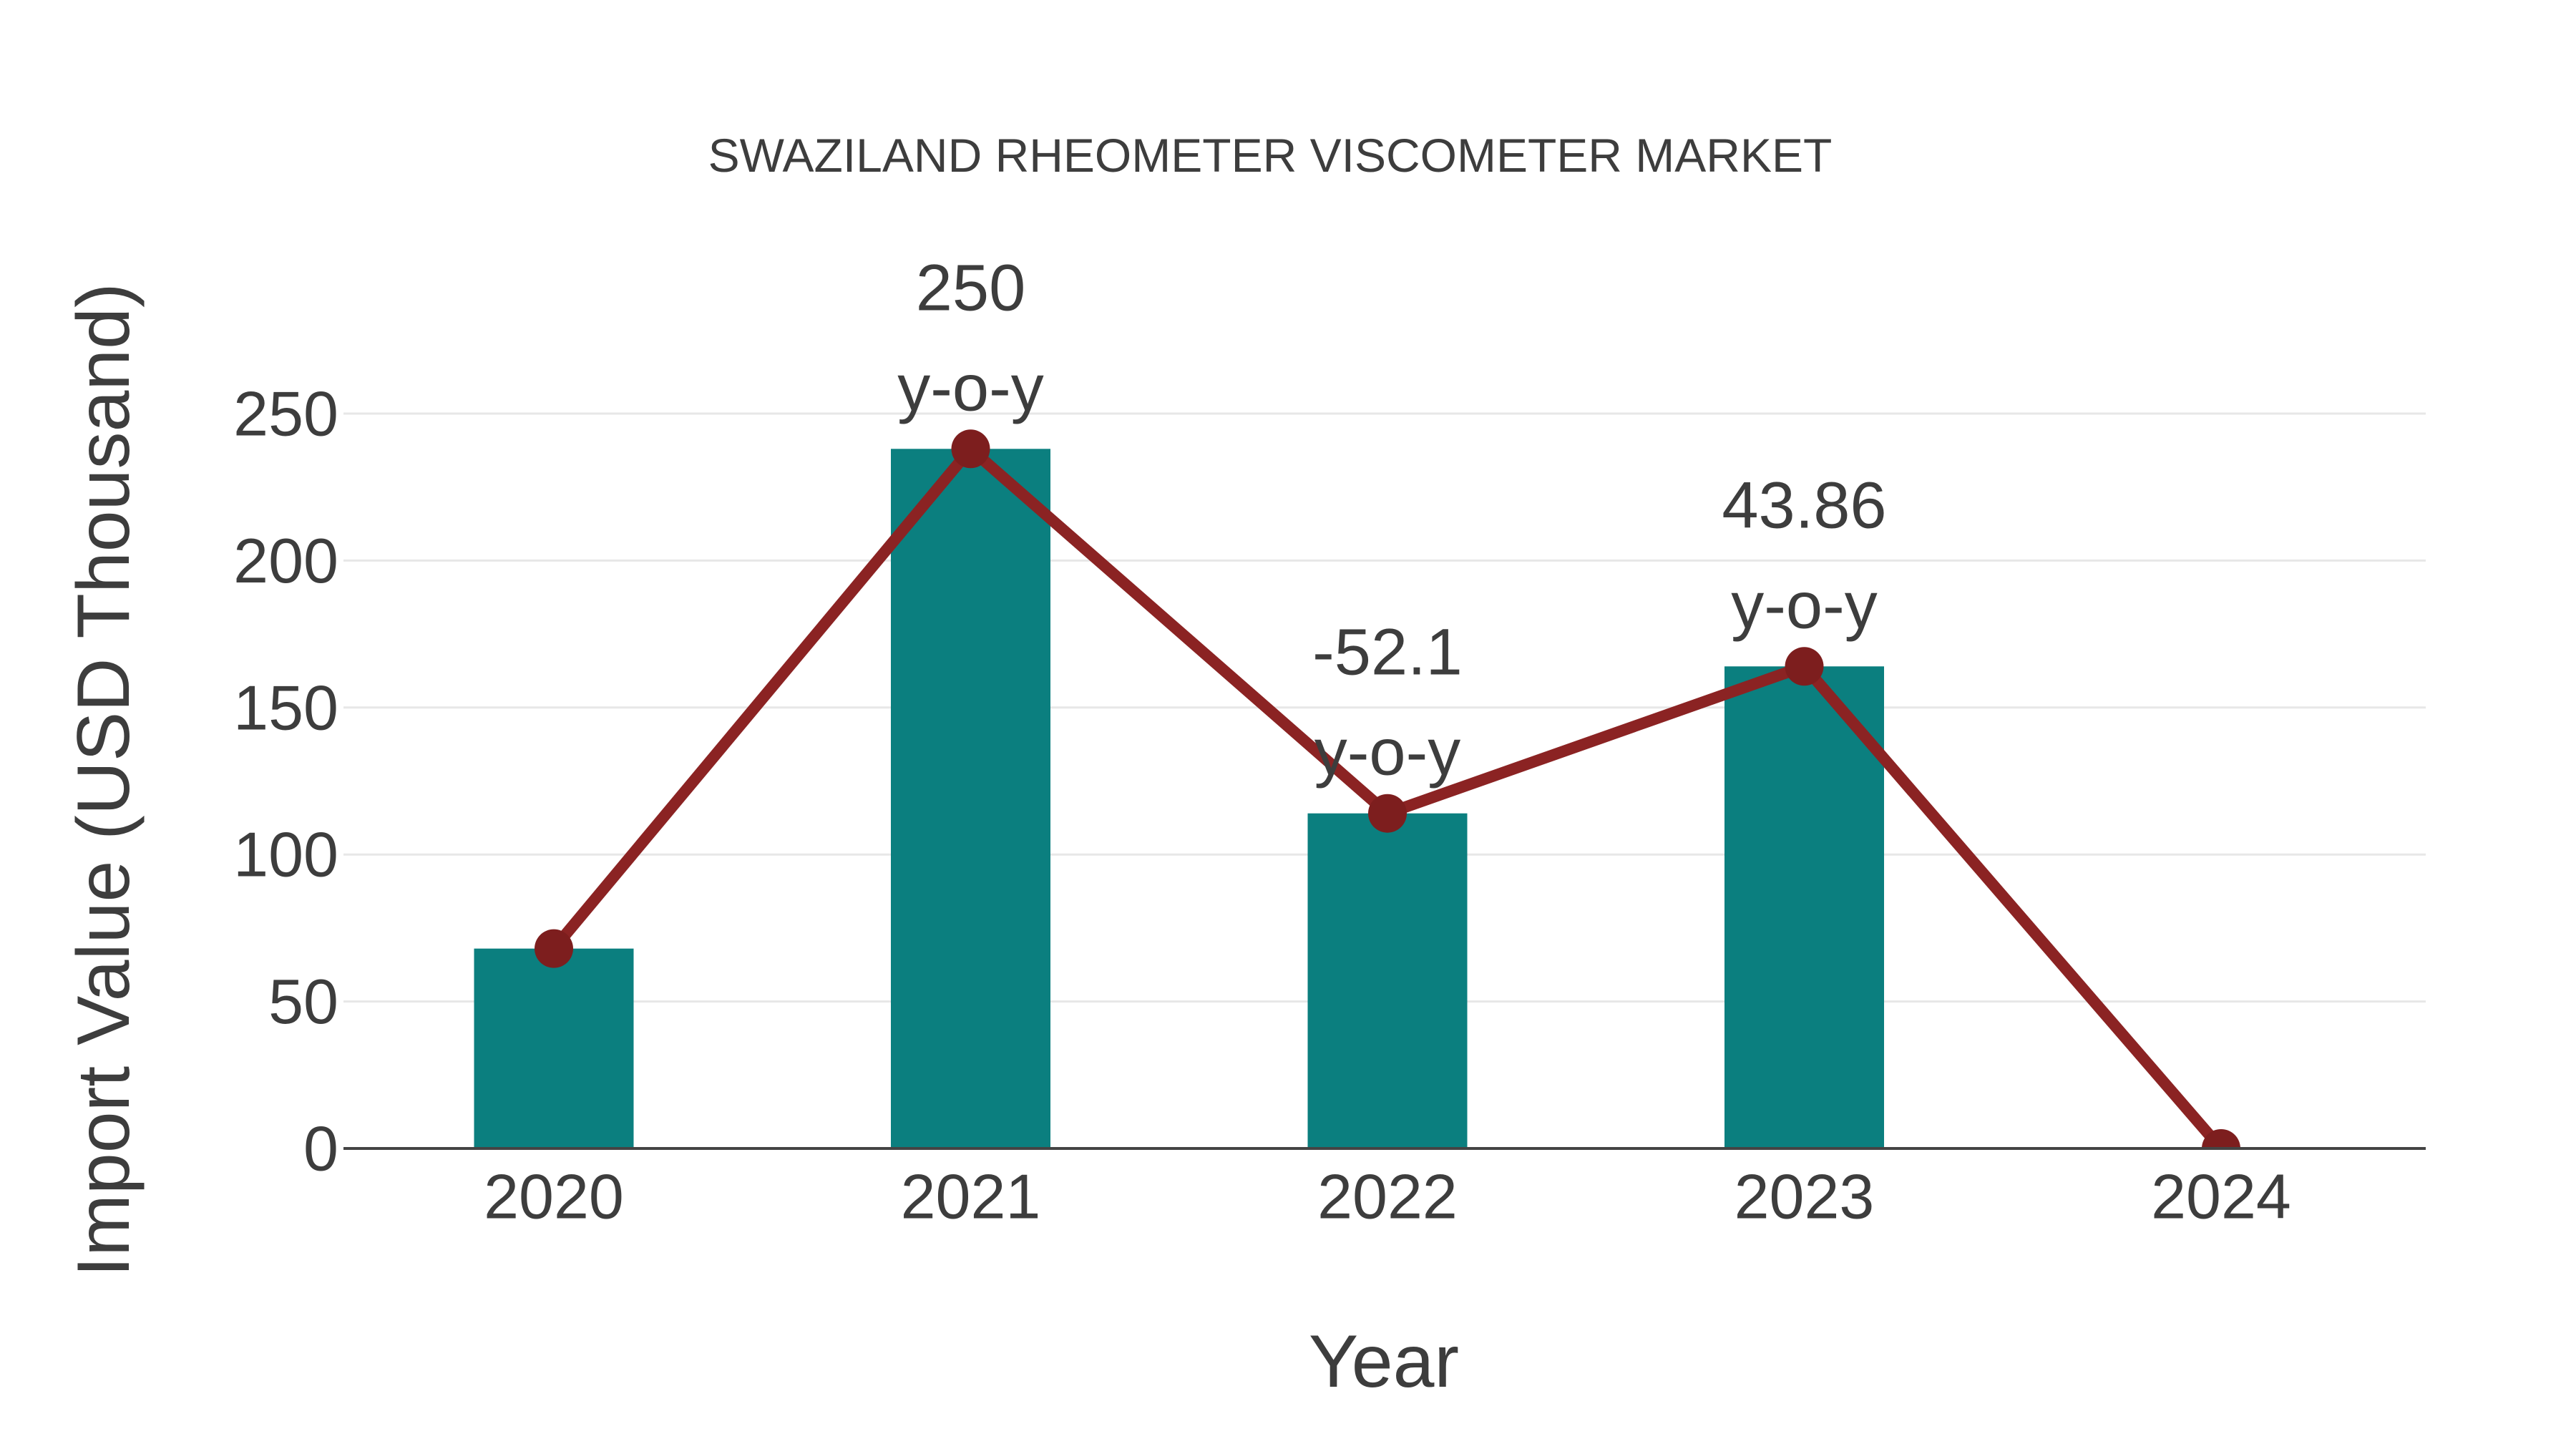  What do you see at coordinates (1387, 652) in the screenshot?
I see `annotation-value-2022: -52.1` at bounding box center [1387, 652].